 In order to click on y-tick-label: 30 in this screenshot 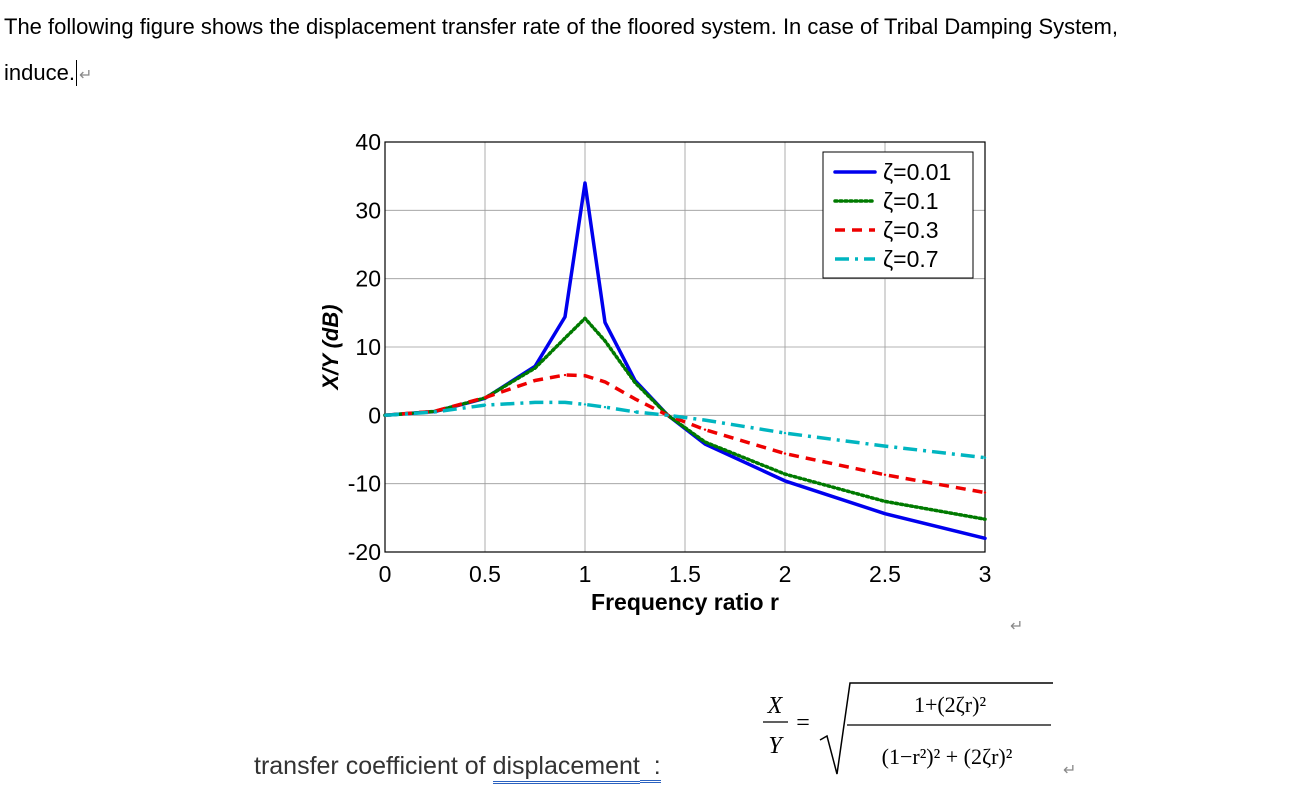, I will do `click(368, 210)`.